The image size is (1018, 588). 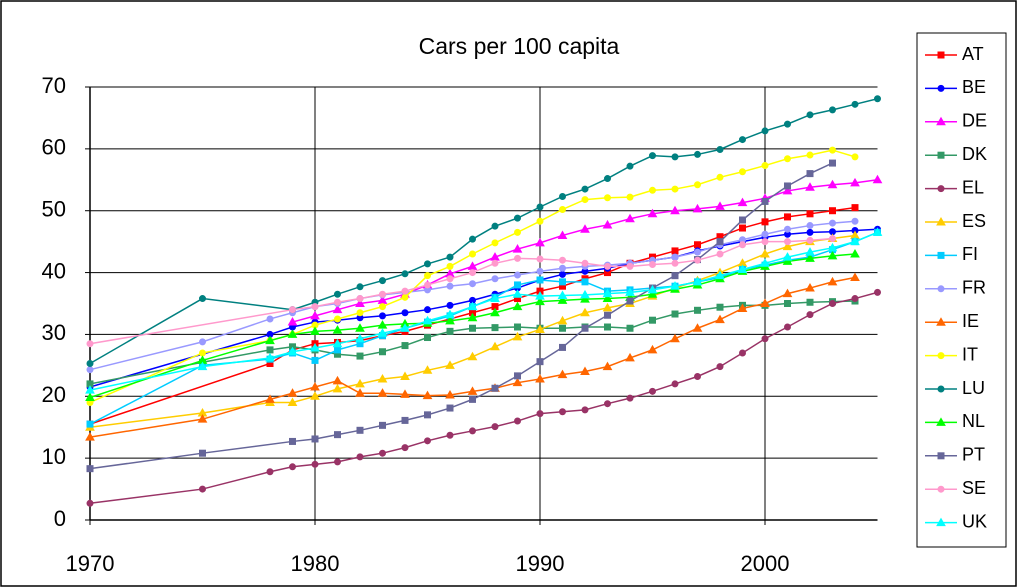 I want to click on legend-label: DK, so click(x=974, y=154).